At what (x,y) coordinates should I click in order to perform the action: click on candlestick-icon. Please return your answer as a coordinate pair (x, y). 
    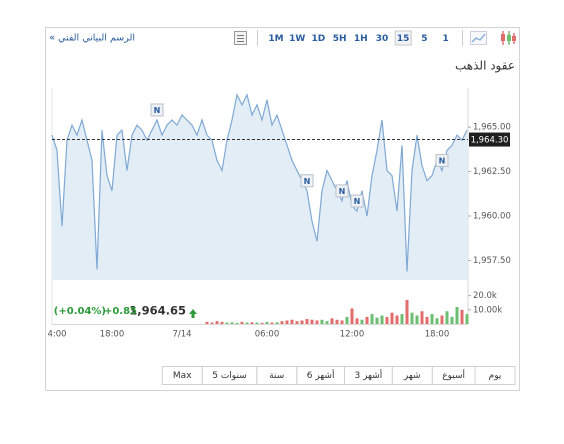
    Looking at the image, I should click on (508, 38).